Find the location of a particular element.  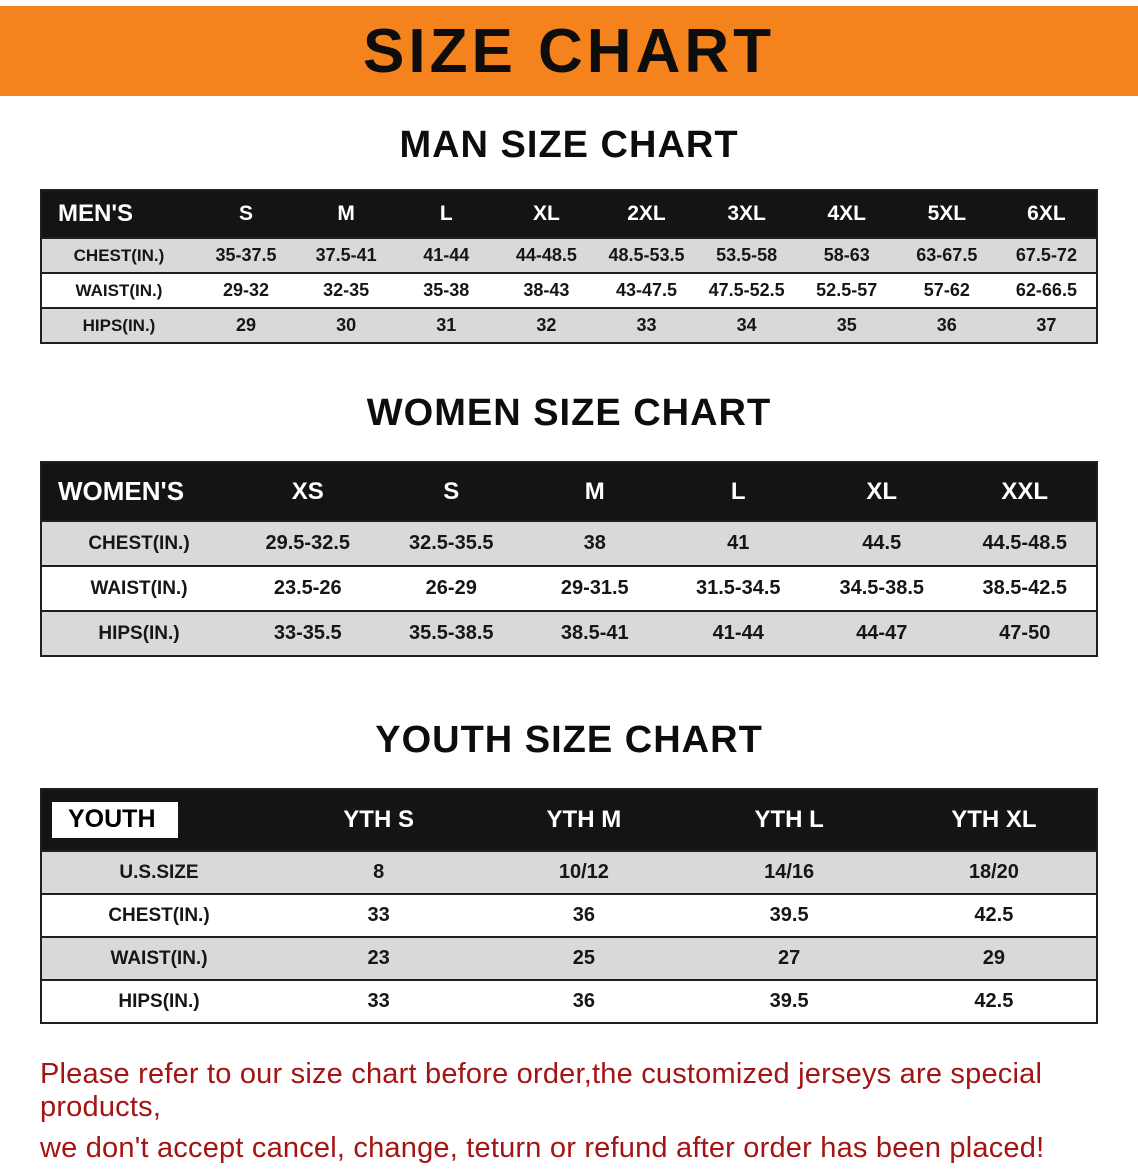

table-header-label: MEN'S is located at coordinates (118, 214).